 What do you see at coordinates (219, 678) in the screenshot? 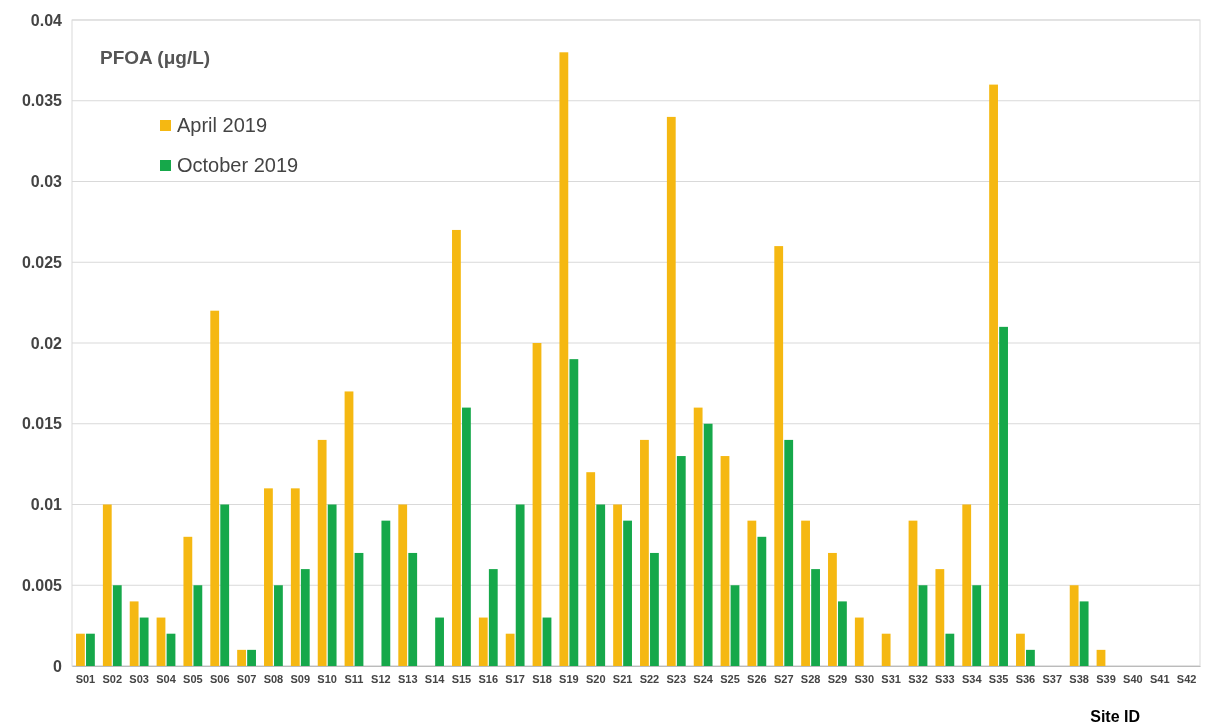
I see `x-tick-label: S06` at bounding box center [219, 678].